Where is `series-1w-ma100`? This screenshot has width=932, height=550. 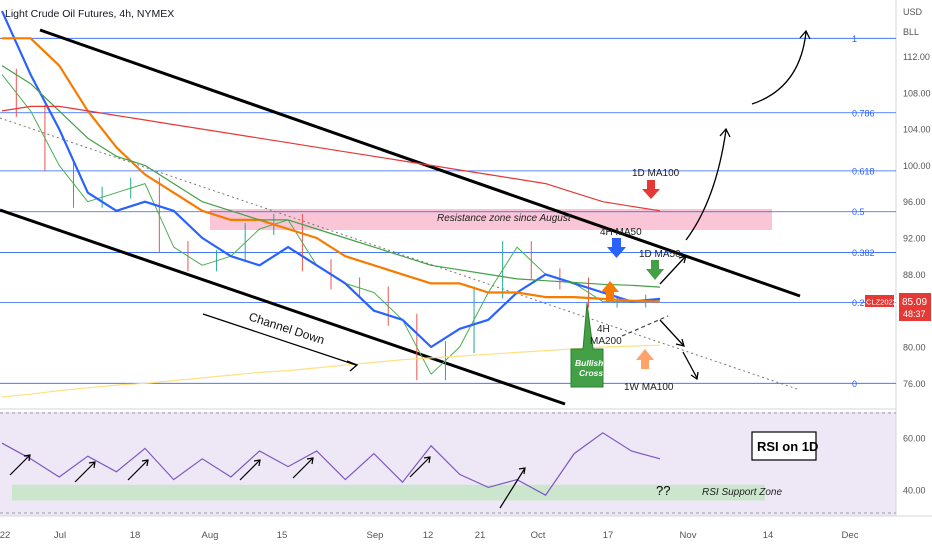
series-1w-ma100 is located at coordinates (331, 371).